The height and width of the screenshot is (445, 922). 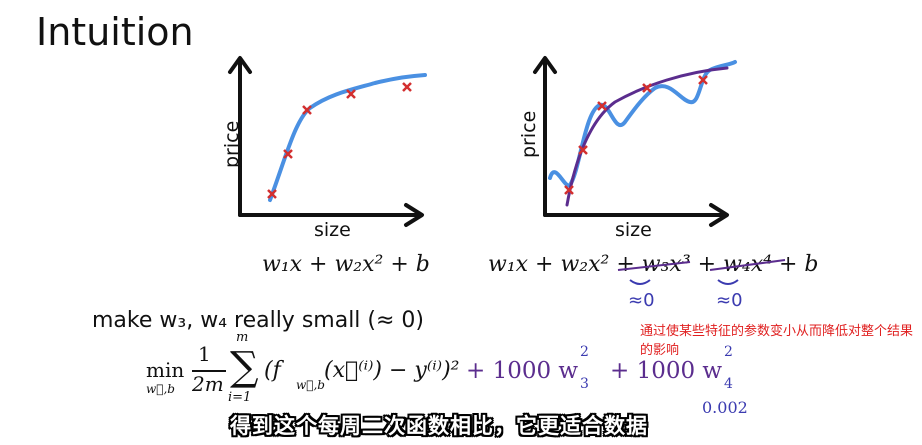 I want to click on make-small-text: make w₃, w₄ really small (≈ 0), so click(x=258, y=320).